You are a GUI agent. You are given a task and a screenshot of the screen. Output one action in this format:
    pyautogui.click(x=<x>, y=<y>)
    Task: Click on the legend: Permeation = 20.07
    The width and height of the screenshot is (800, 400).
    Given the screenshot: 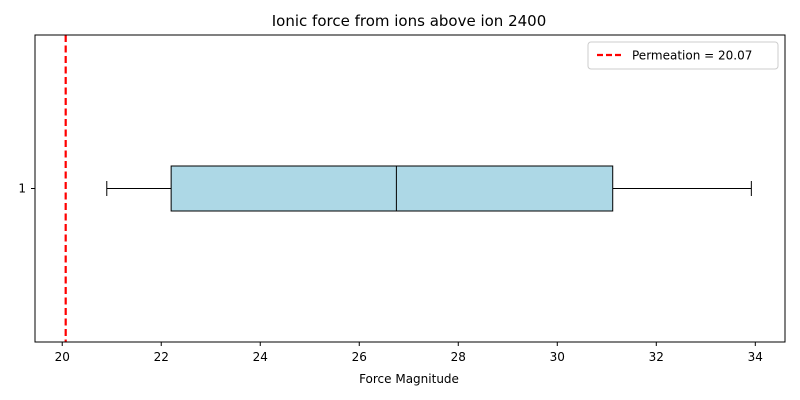 What is the action you would take?
    pyautogui.click(x=683, y=55)
    